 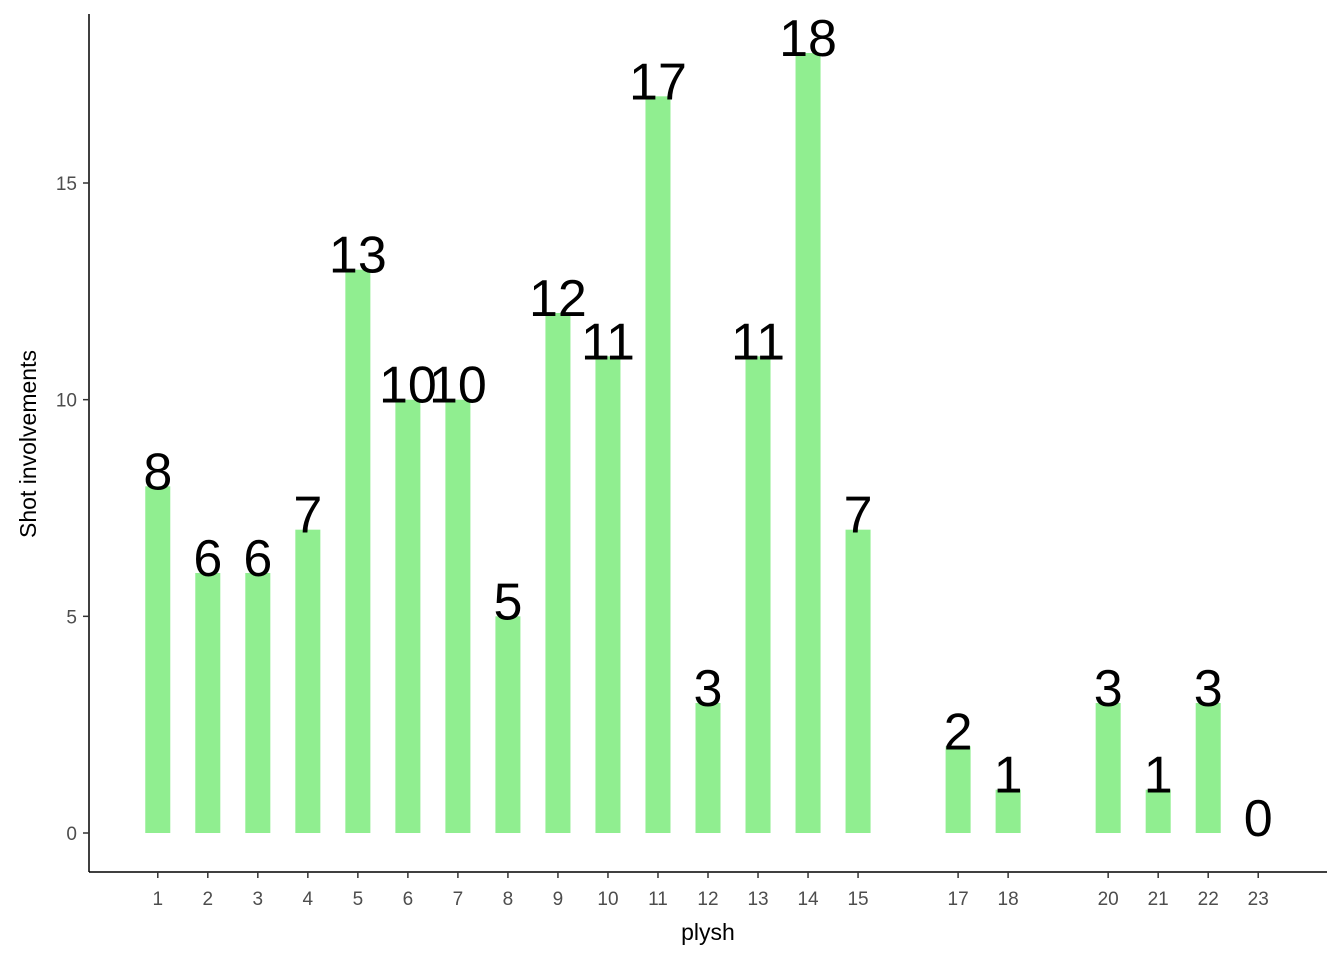 What do you see at coordinates (71, 617) in the screenshot?
I see `y-tick-label: 5` at bounding box center [71, 617].